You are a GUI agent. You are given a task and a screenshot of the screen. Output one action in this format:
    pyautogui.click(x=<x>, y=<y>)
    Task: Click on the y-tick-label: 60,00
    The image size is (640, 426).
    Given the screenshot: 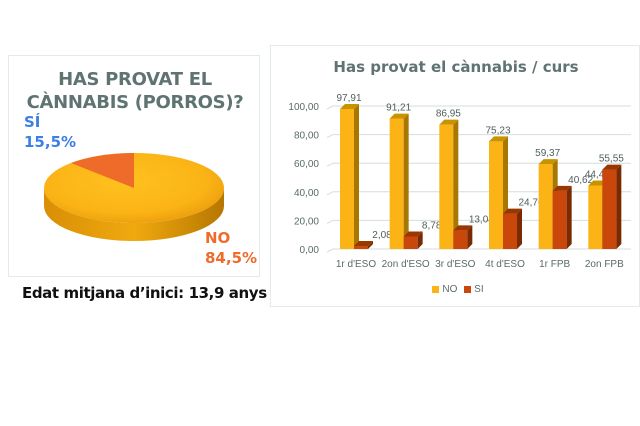 What is the action you would take?
    pyautogui.click(x=306, y=164)
    